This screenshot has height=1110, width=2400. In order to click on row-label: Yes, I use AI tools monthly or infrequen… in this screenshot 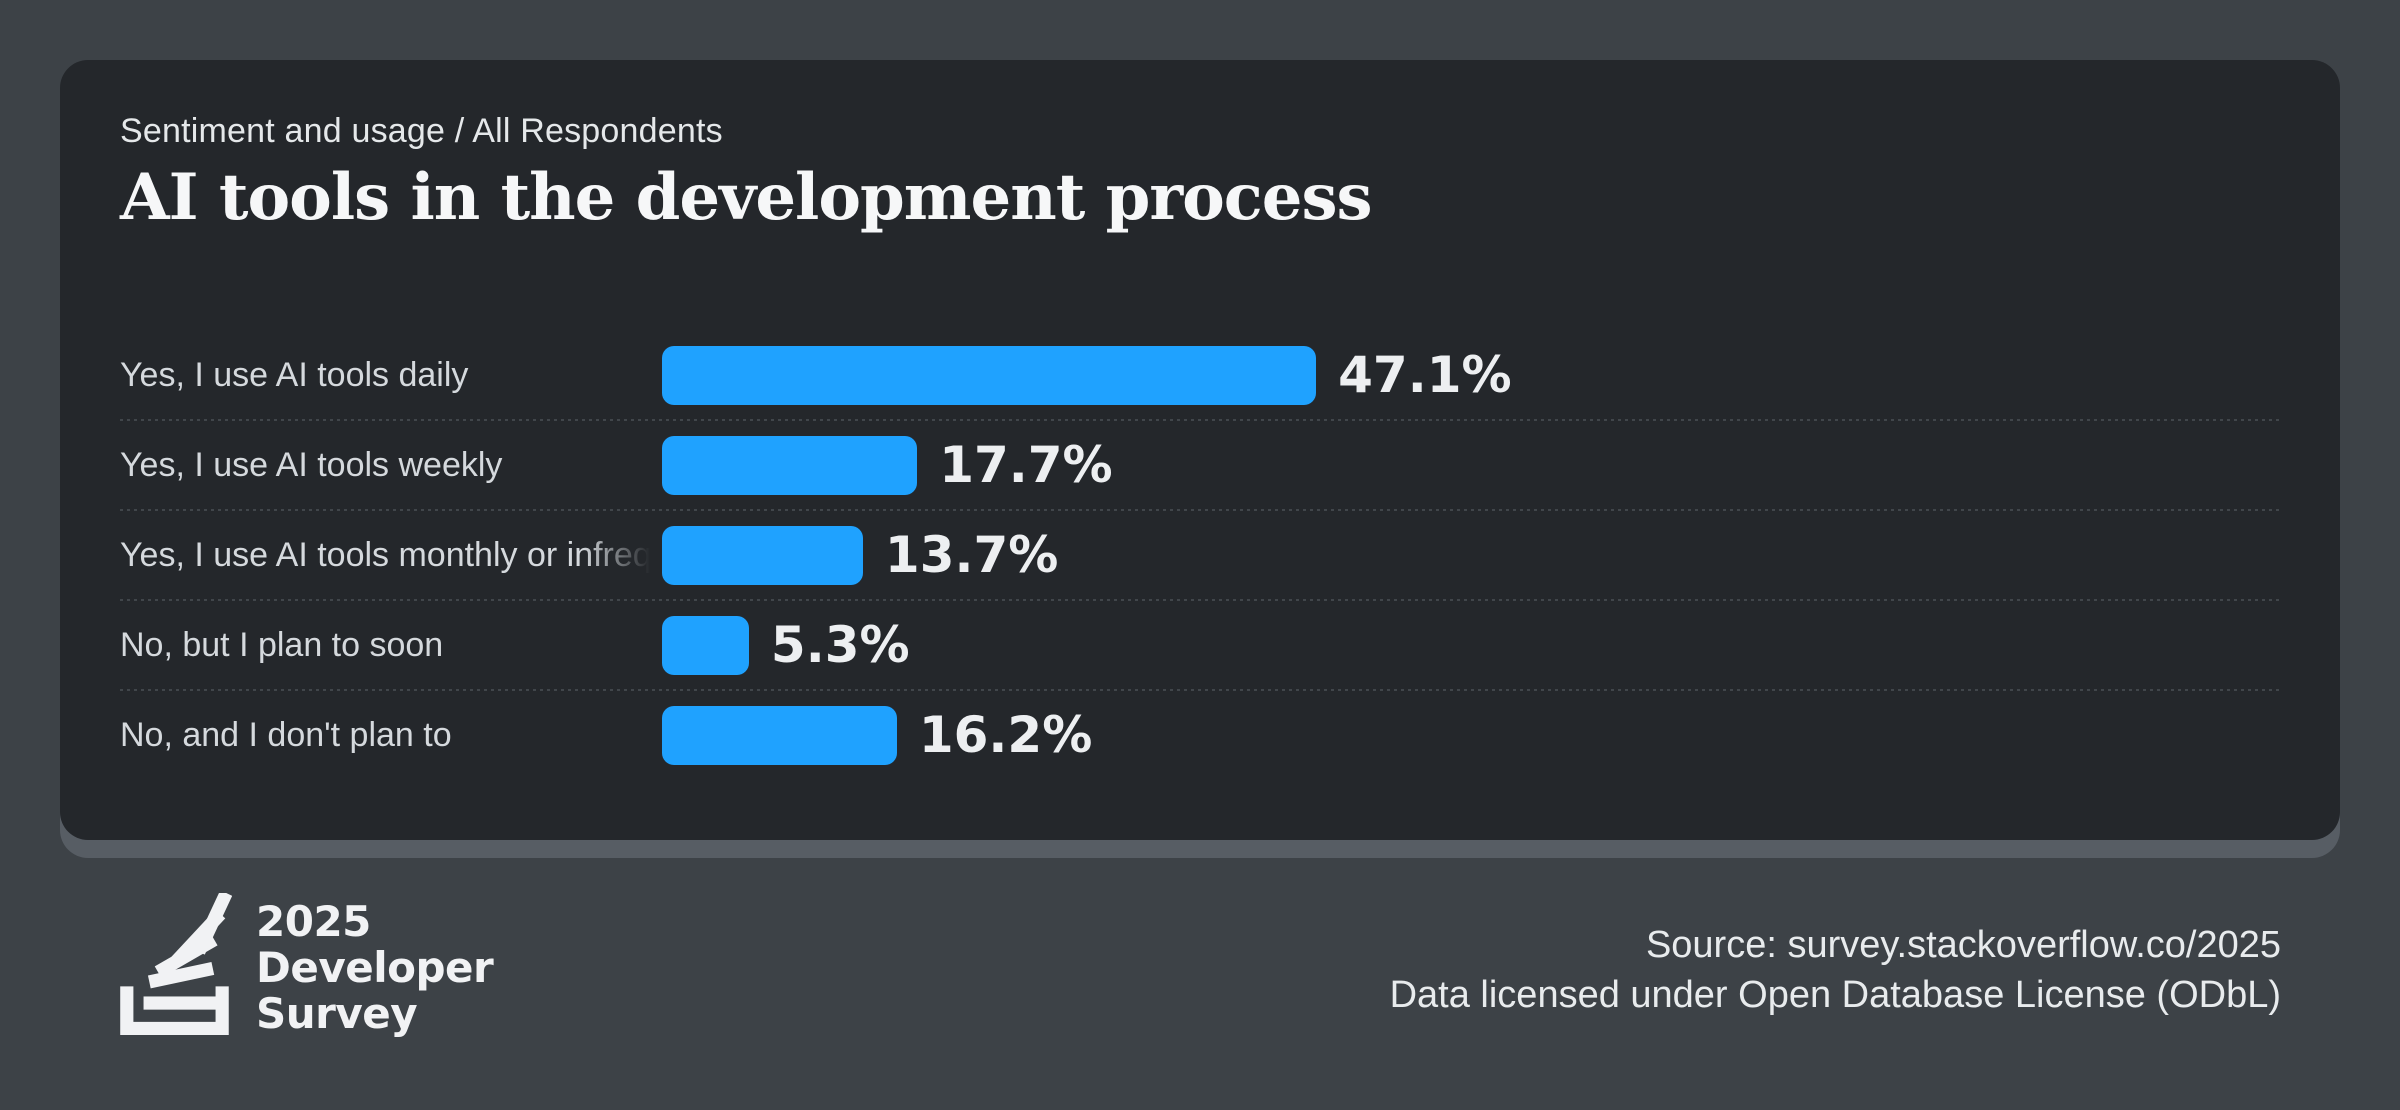, I will do `click(391, 555)`.